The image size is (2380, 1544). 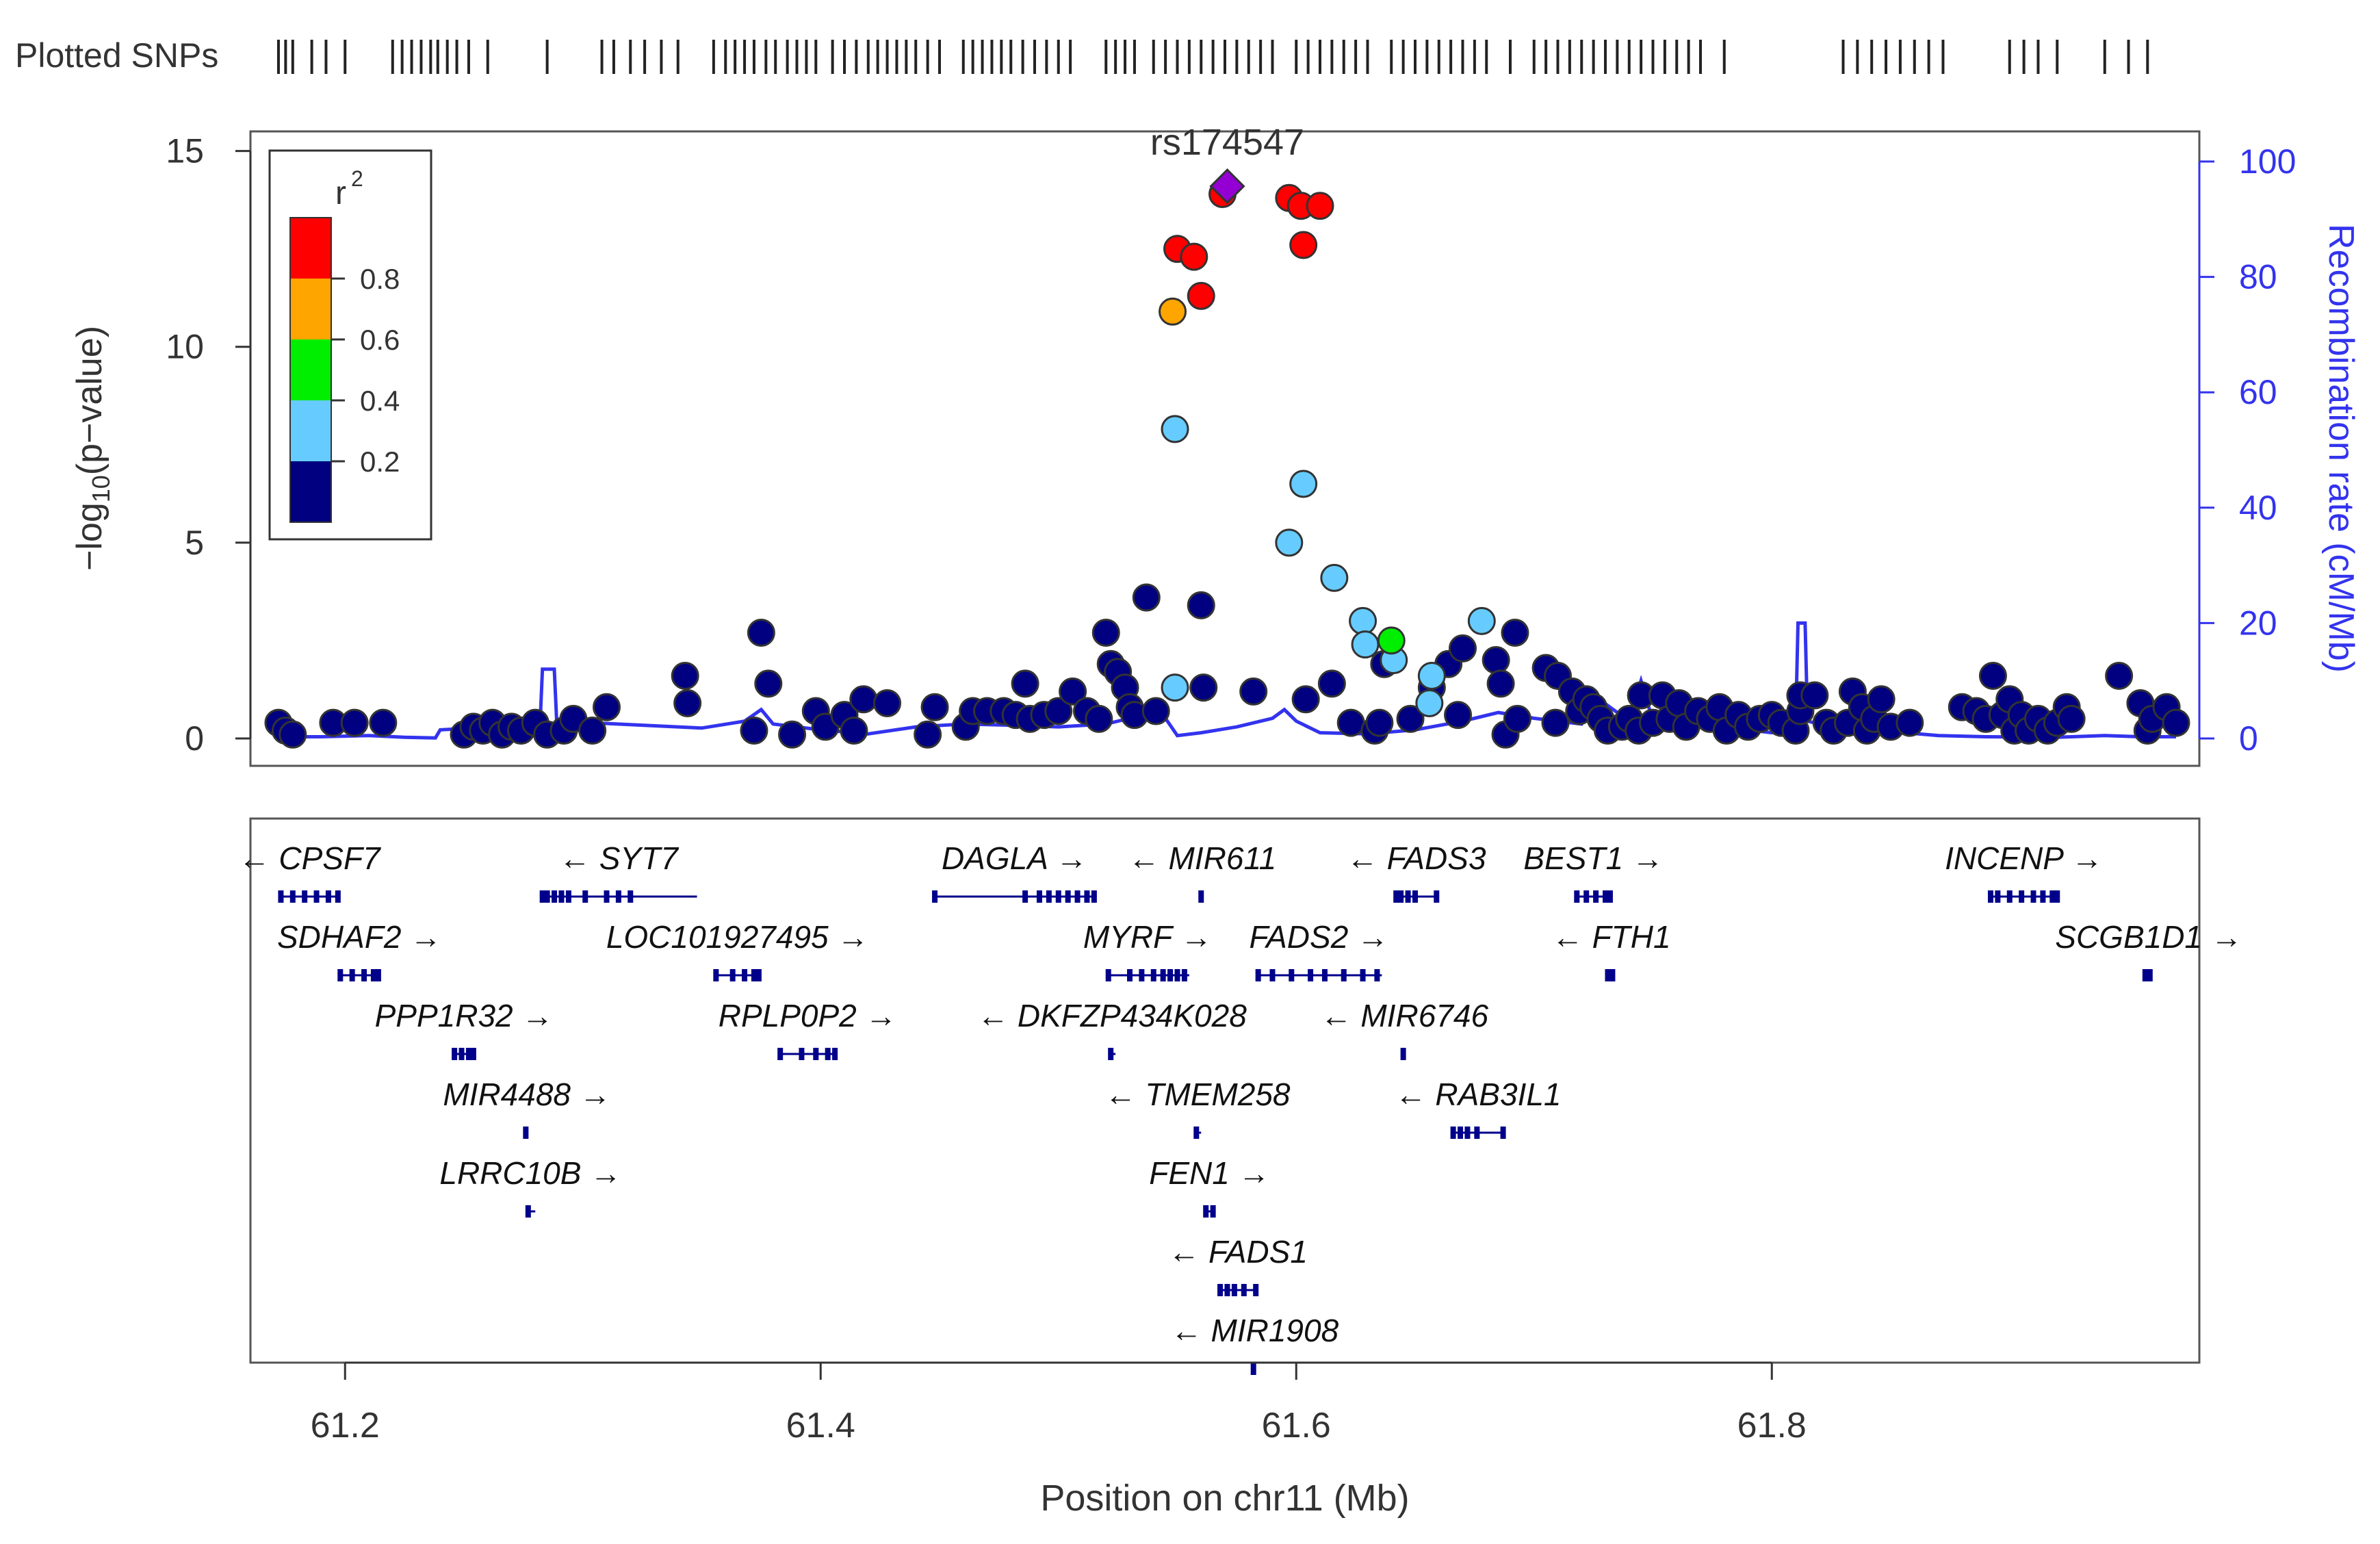 I want to click on gene-label: BEST1 →, so click(x=1593, y=858).